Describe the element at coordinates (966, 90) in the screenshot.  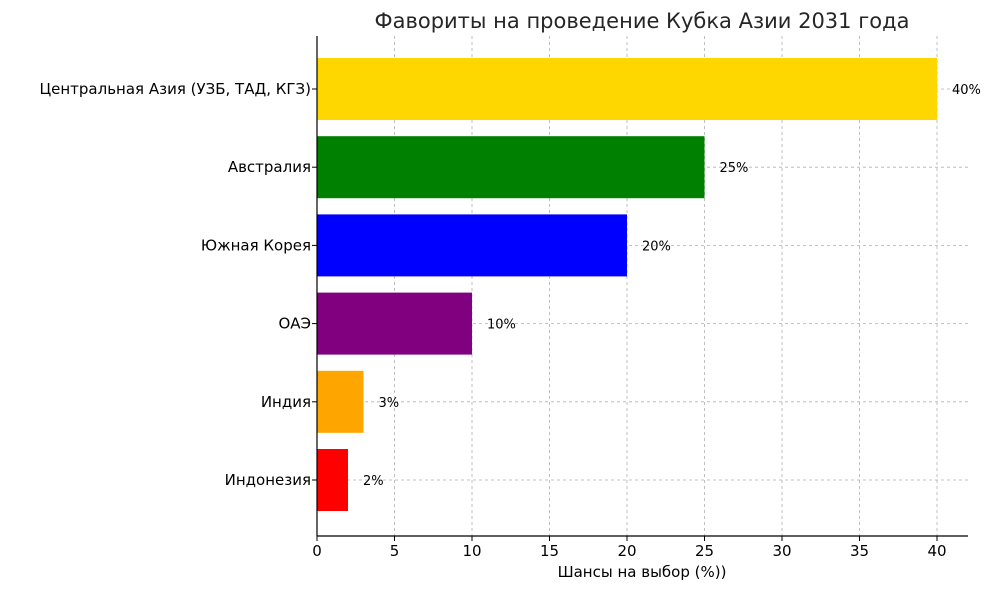
I see `data-label: 40%` at that location.